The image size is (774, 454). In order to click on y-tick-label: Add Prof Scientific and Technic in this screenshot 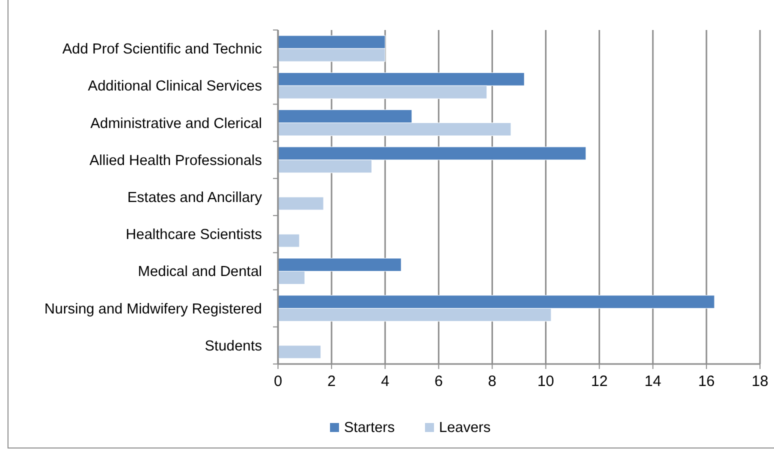, I will do `click(162, 50)`.